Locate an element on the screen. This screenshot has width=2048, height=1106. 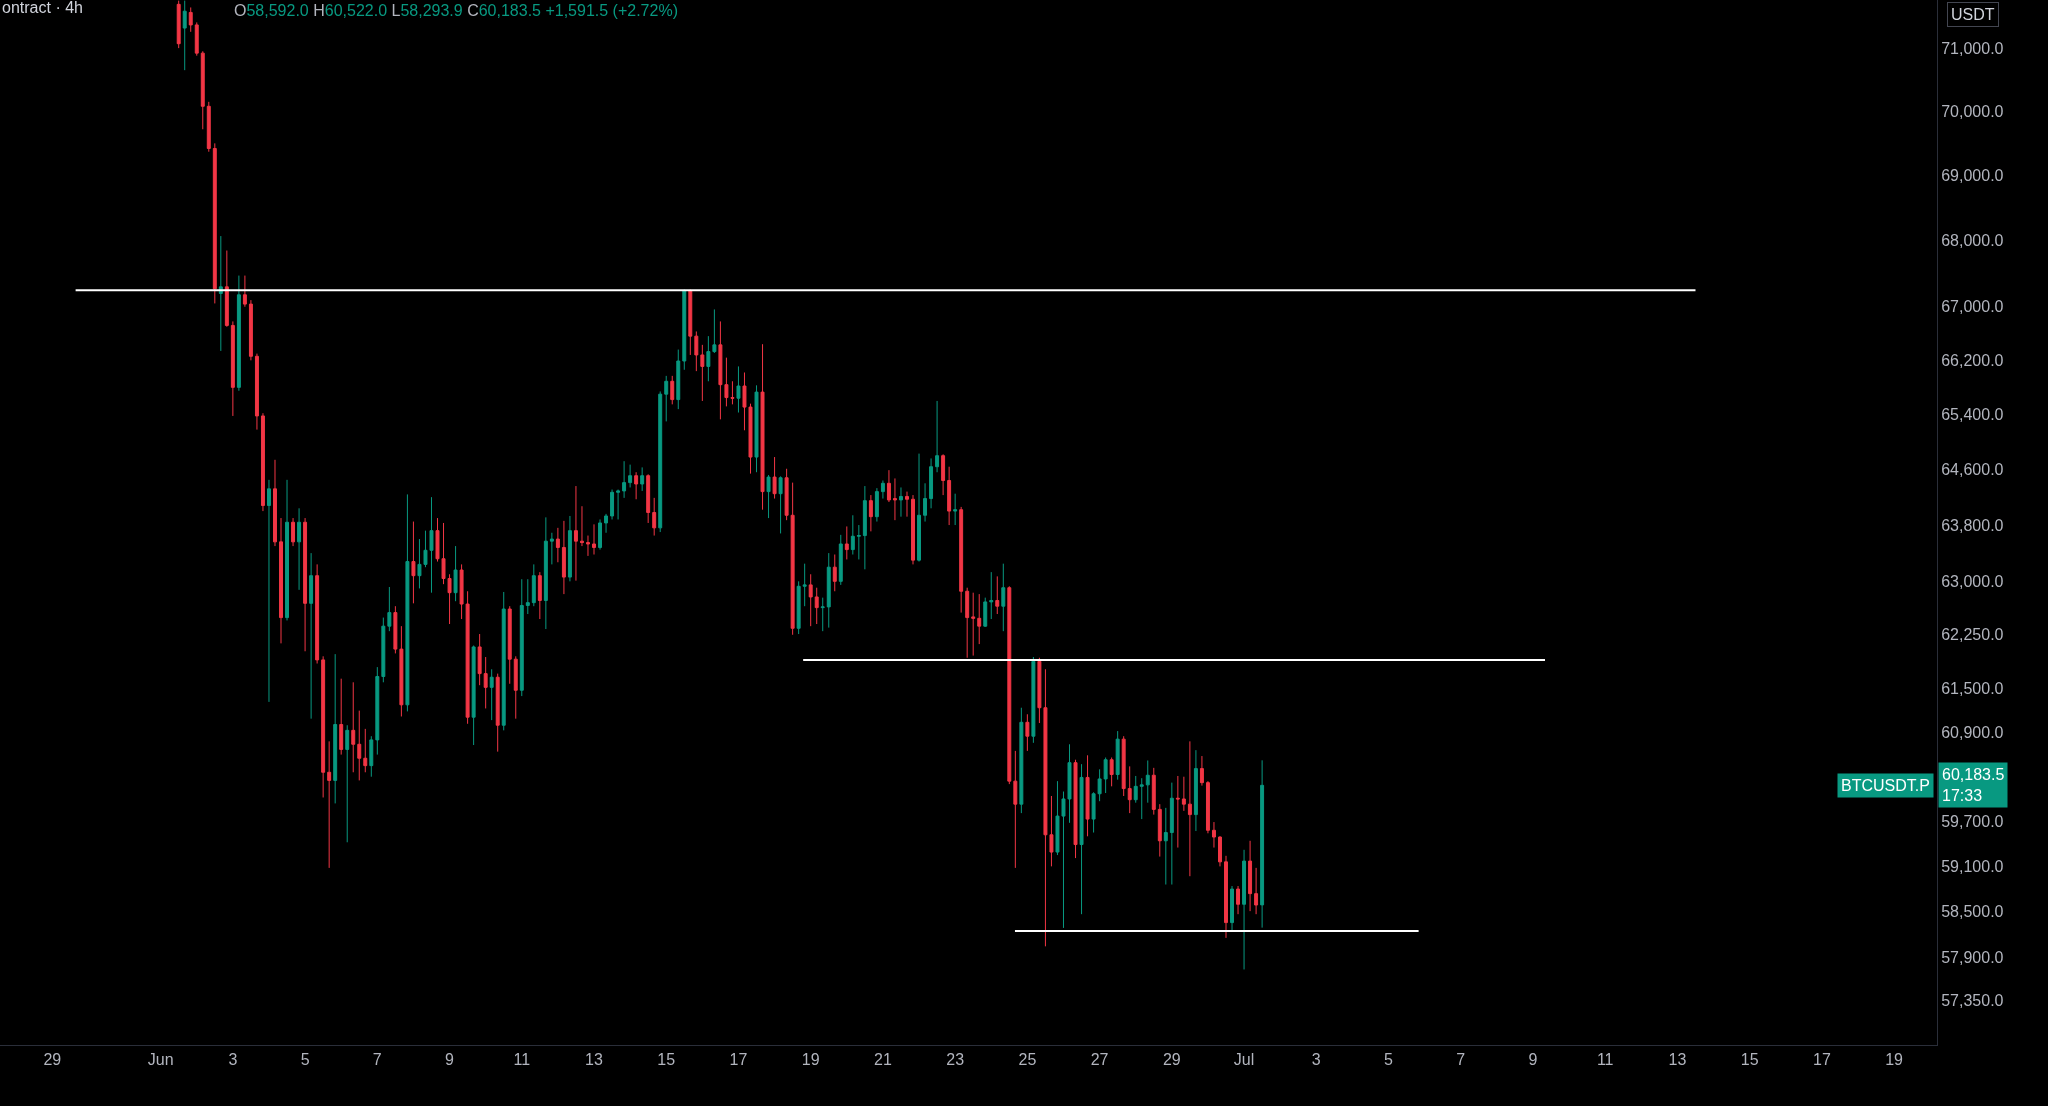
y-tick-label: 63,000.0 is located at coordinates (1972, 581).